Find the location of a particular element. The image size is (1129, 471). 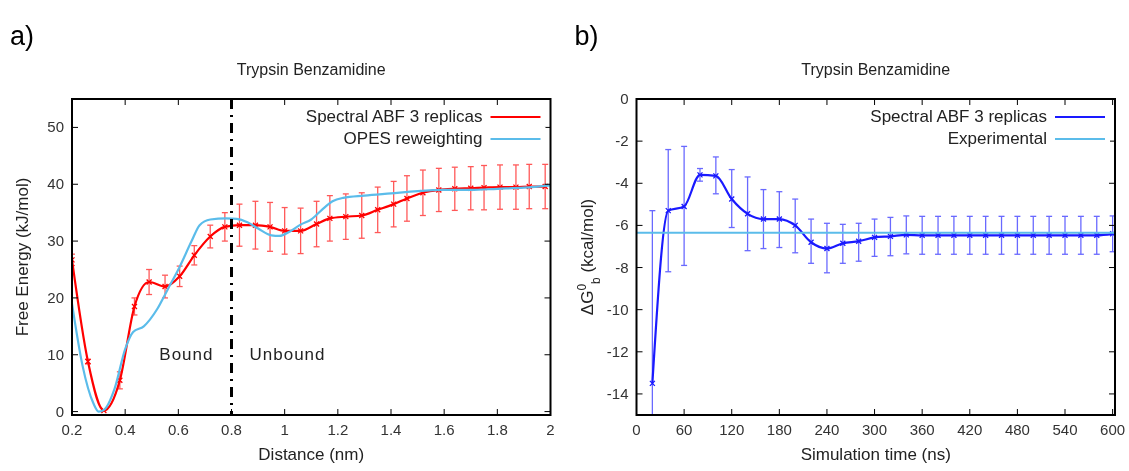

y-tick-label: -14 is located at coordinates (617, 393).